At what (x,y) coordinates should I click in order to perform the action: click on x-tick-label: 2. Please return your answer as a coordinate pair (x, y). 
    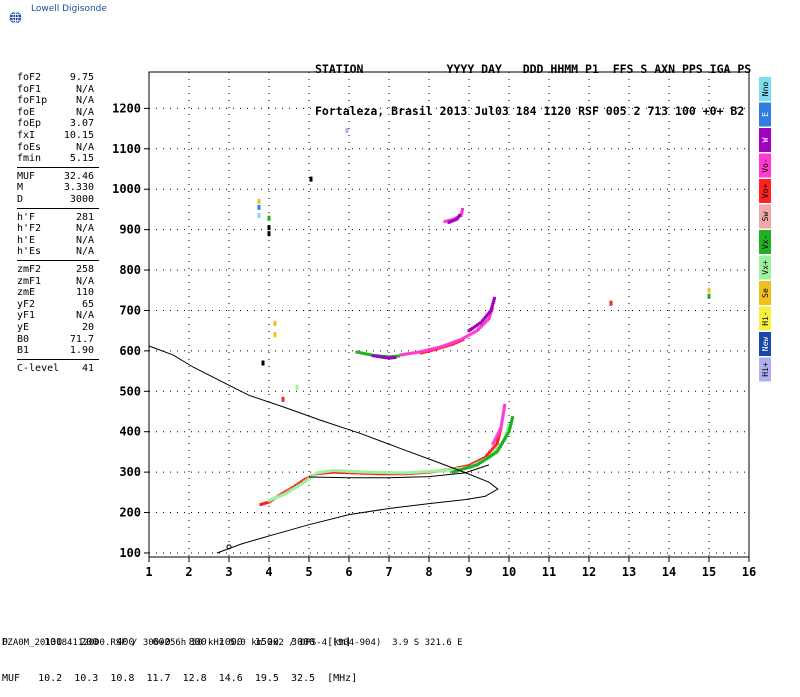
    Looking at the image, I should click on (188, 572).